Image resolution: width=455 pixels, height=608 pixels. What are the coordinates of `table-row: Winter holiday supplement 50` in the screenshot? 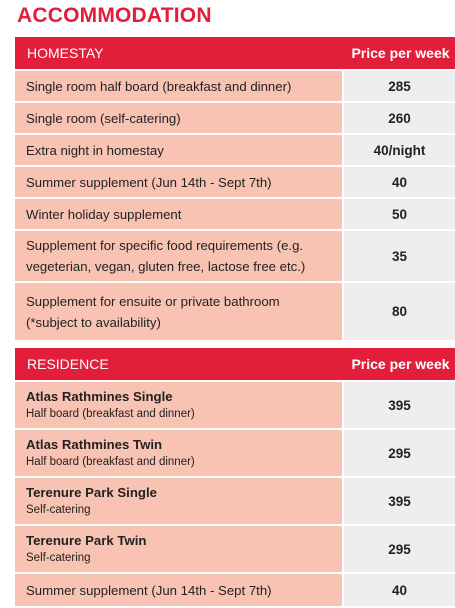 It's located at (235, 214).